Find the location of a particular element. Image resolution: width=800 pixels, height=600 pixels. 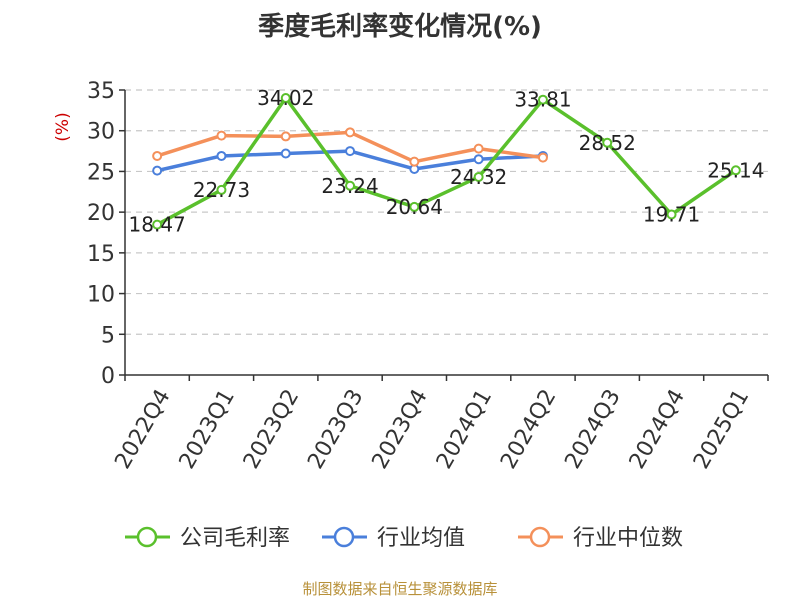

legend-label: 行业均值 is located at coordinates (421, 538).